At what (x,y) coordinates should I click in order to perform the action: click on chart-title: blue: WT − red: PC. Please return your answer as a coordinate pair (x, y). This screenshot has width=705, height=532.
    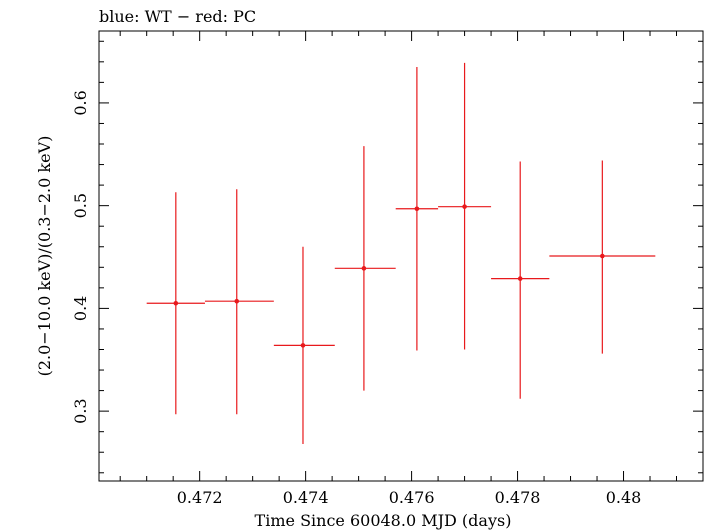
    Looking at the image, I should click on (177, 16).